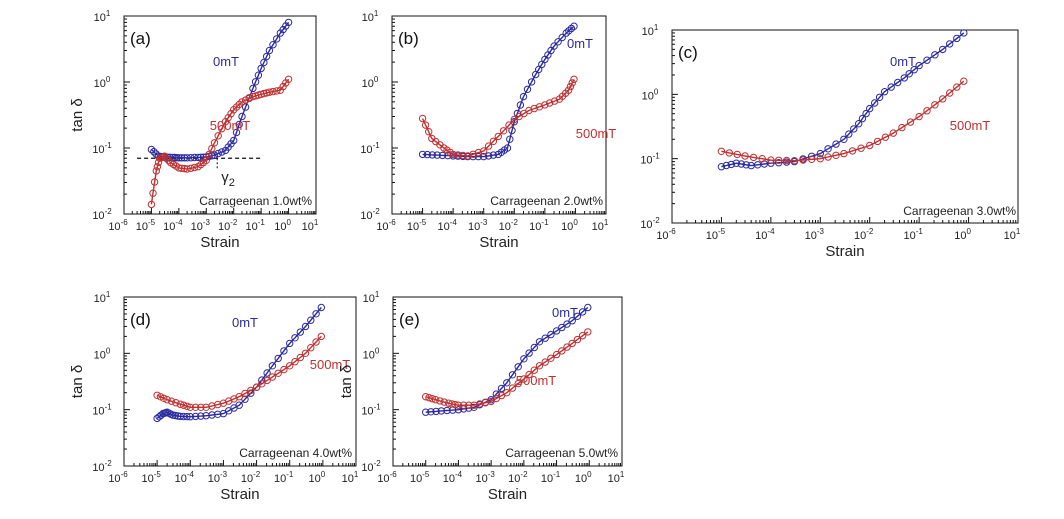 Image resolution: width=1064 pixels, height=519 pixels. Describe the element at coordinates (864, 234) in the screenshot. I see `x-tick-label: 10⁻²` at that location.